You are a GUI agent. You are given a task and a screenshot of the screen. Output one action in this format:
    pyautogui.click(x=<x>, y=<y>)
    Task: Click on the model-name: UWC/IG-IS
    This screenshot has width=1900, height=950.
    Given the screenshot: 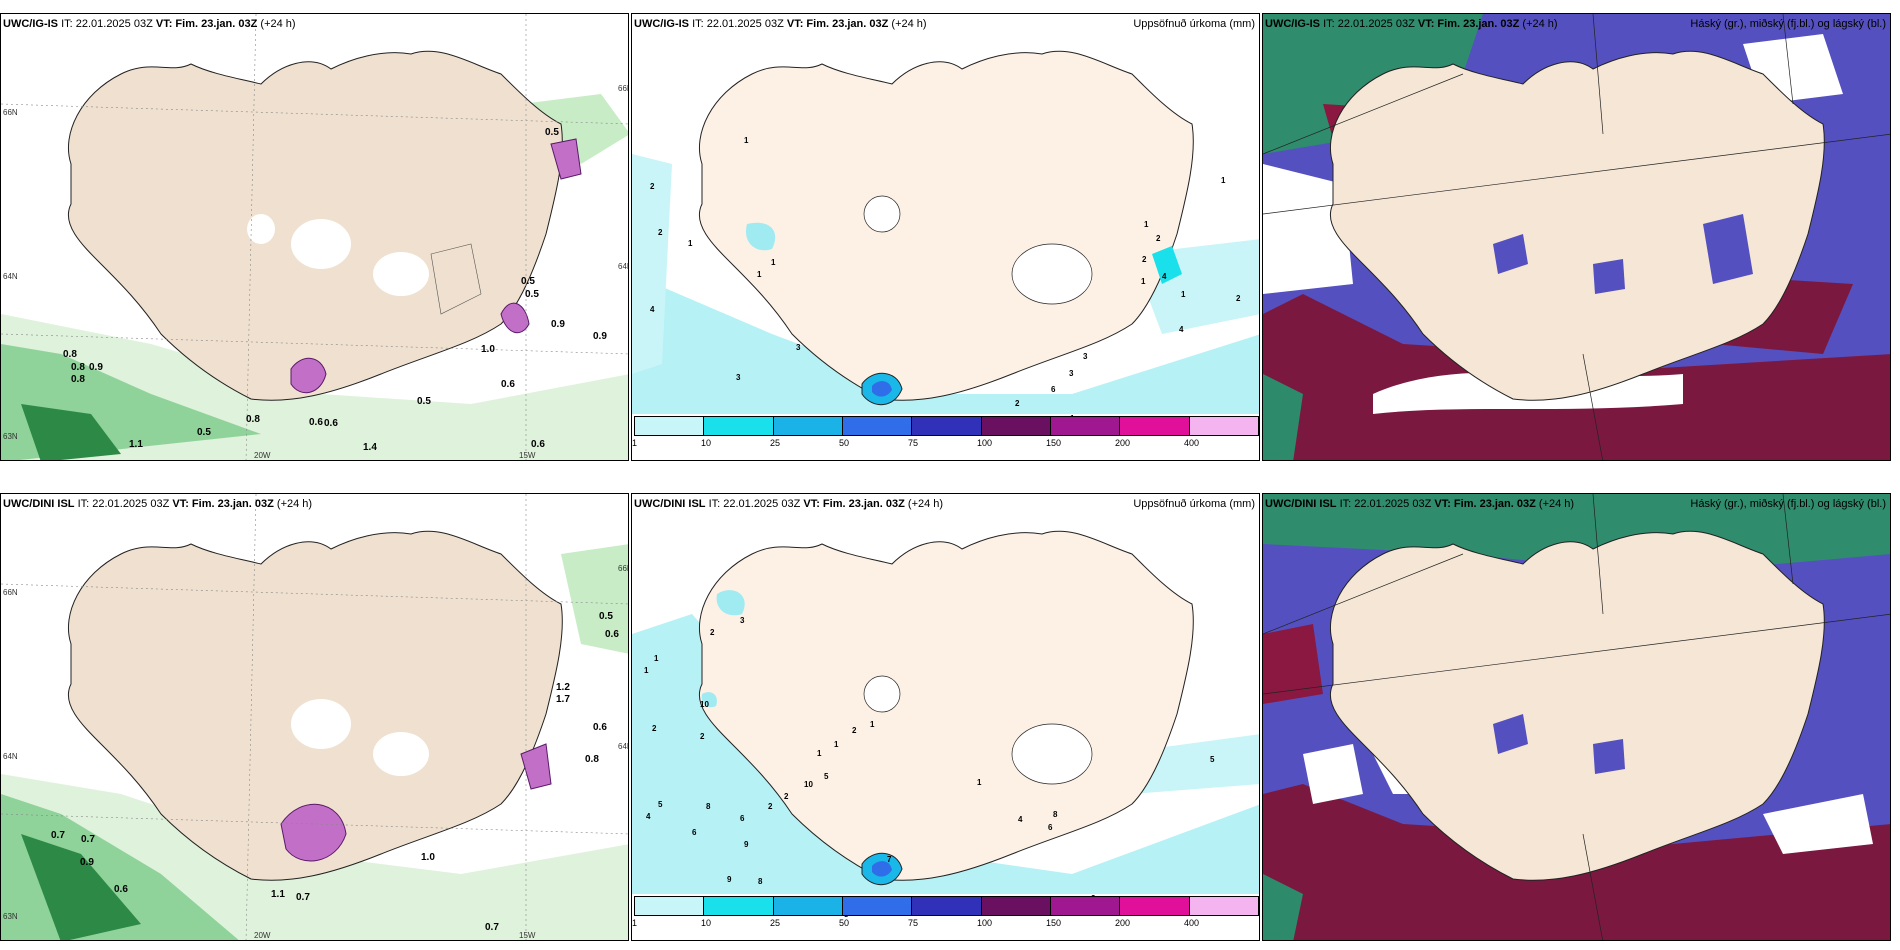 What is the action you would take?
    pyautogui.click(x=1292, y=24)
    